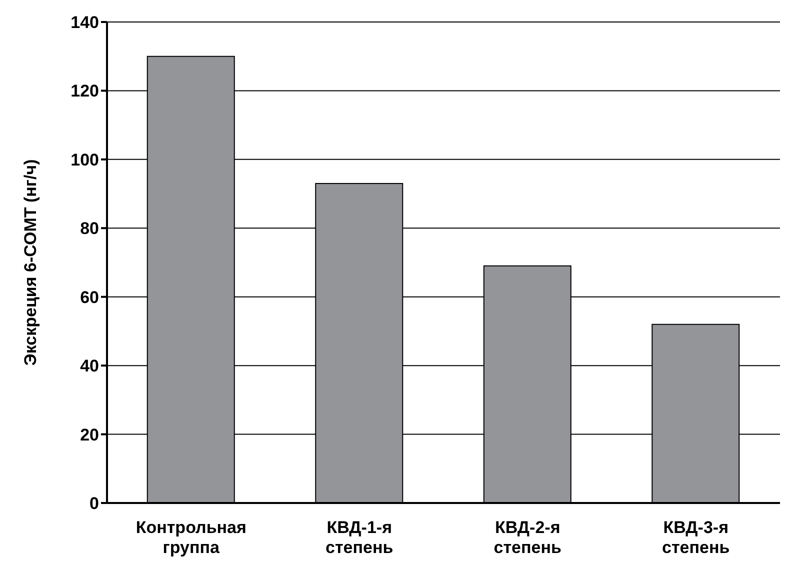 The height and width of the screenshot is (573, 799). What do you see at coordinates (89, 434) in the screenshot?
I see `y-tick-label: 20` at bounding box center [89, 434].